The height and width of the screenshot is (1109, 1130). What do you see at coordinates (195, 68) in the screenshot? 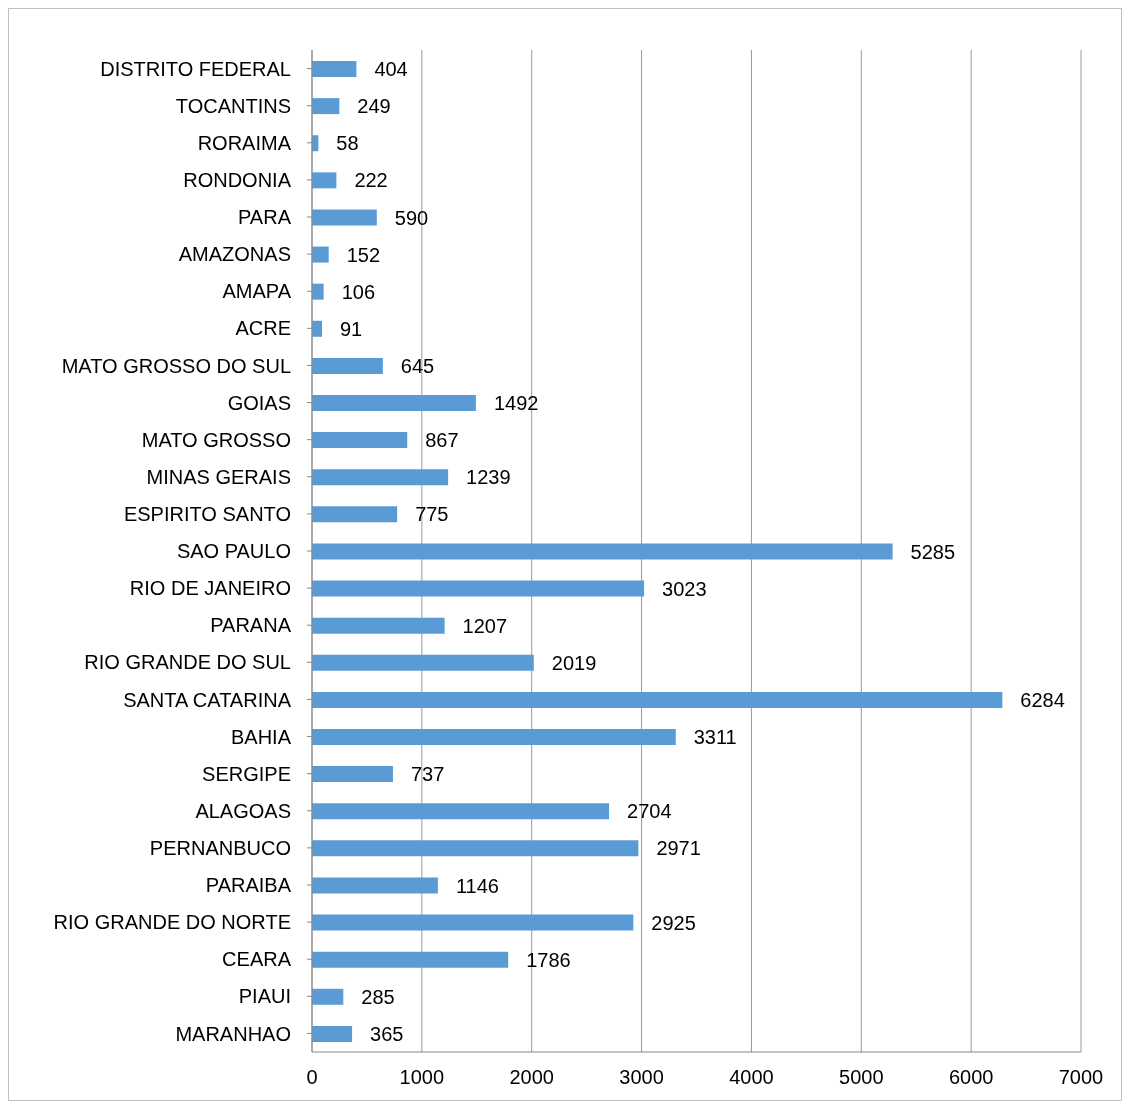
I see `y-tick-label: DISTRITO FEDERAL` at bounding box center [195, 68].